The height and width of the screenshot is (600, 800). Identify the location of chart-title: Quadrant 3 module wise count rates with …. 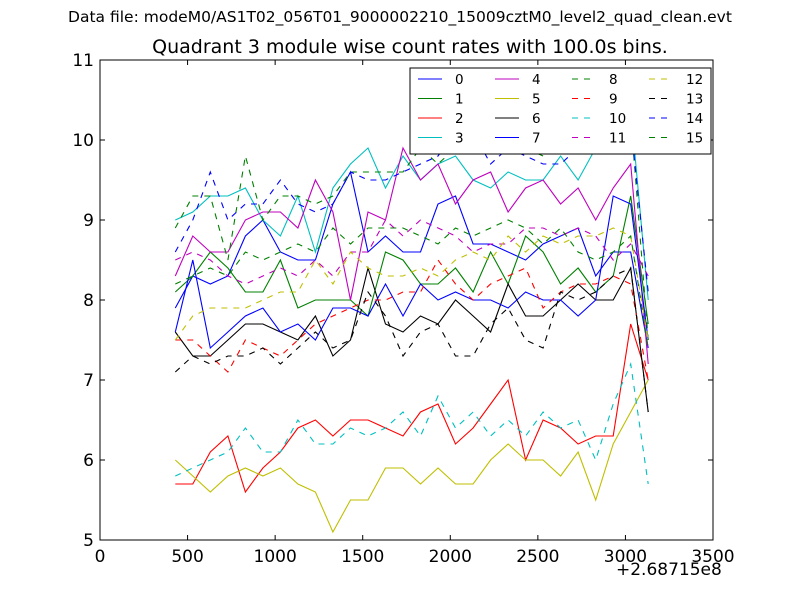
(410, 47).